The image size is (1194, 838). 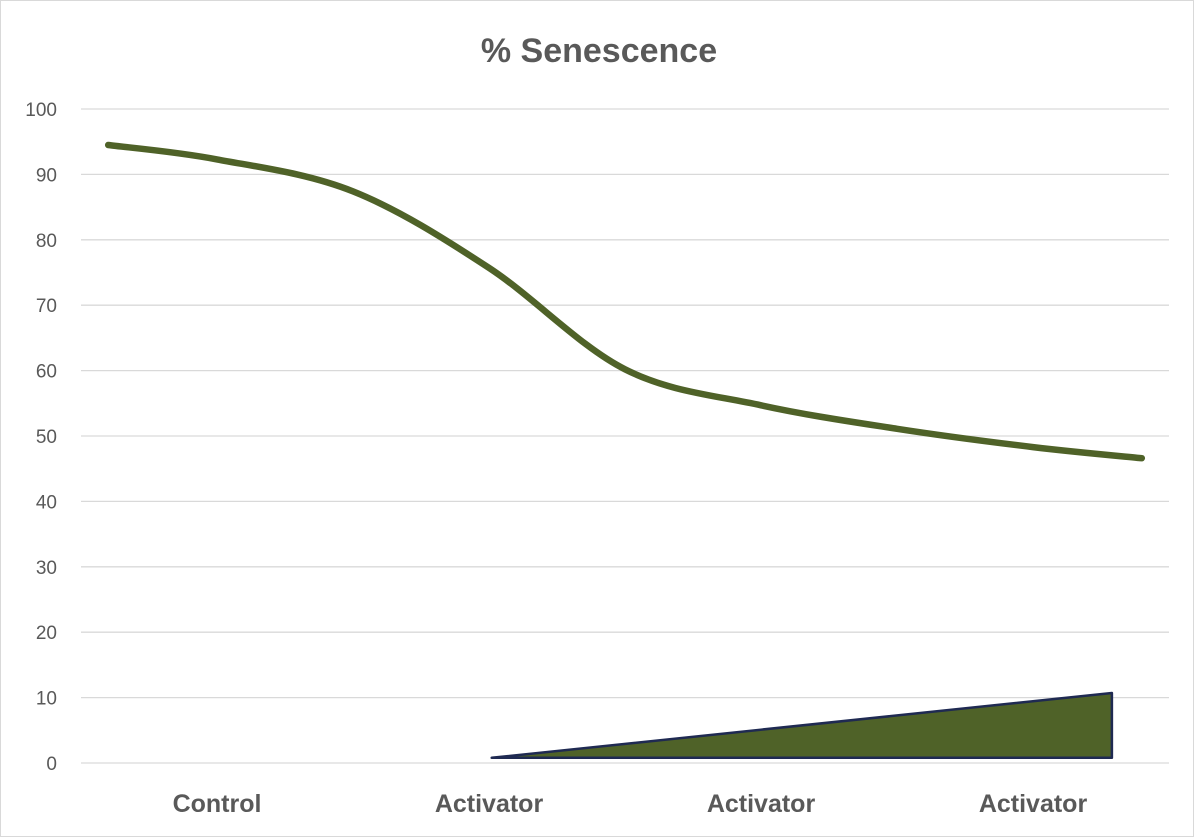 I want to click on y-tick-label-80: 80, so click(x=46, y=241).